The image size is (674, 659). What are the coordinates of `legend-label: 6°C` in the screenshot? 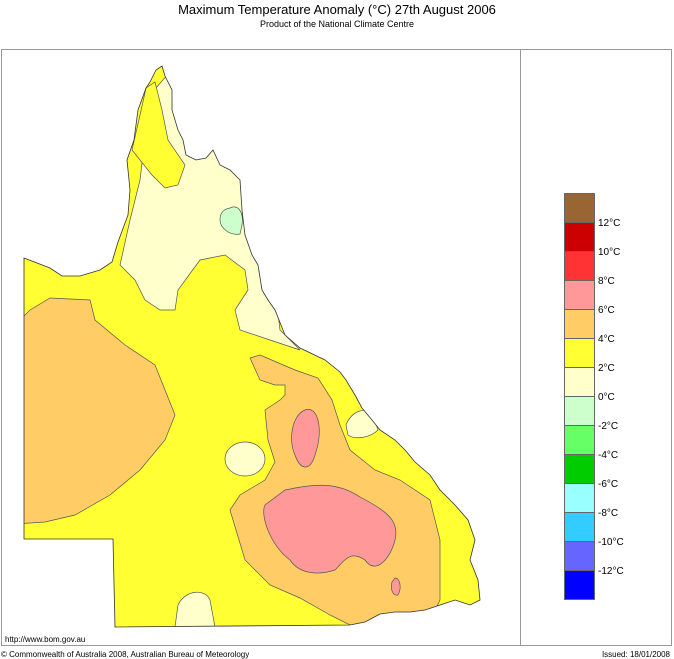 It's located at (606, 310).